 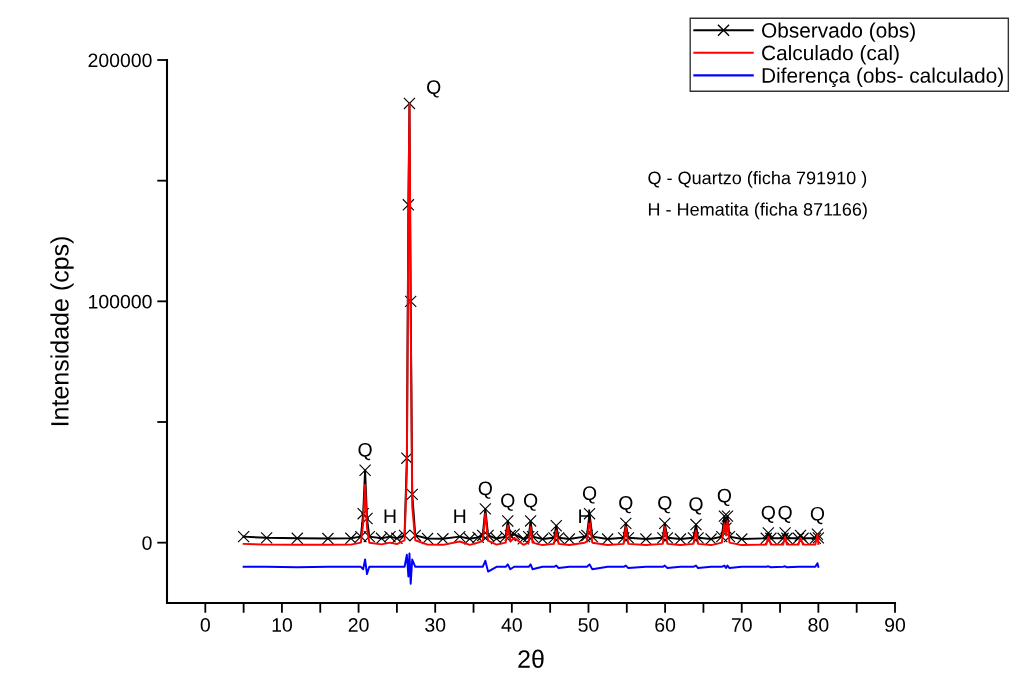 What do you see at coordinates (531, 568) in the screenshot?
I see `line-series` at bounding box center [531, 568].